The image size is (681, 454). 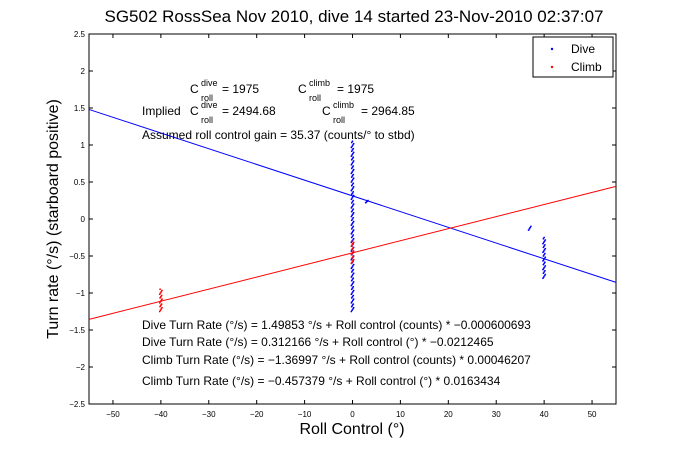 What do you see at coordinates (194, 111) in the screenshot?
I see `implied-dive-base: C` at bounding box center [194, 111].